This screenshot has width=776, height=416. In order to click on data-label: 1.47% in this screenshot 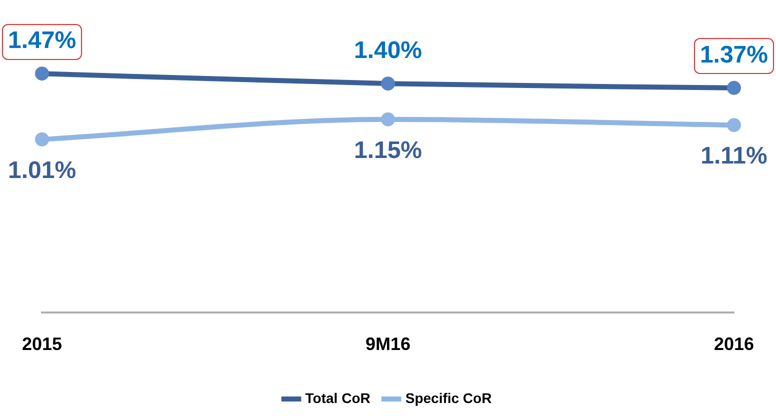, I will do `click(42, 40)`.